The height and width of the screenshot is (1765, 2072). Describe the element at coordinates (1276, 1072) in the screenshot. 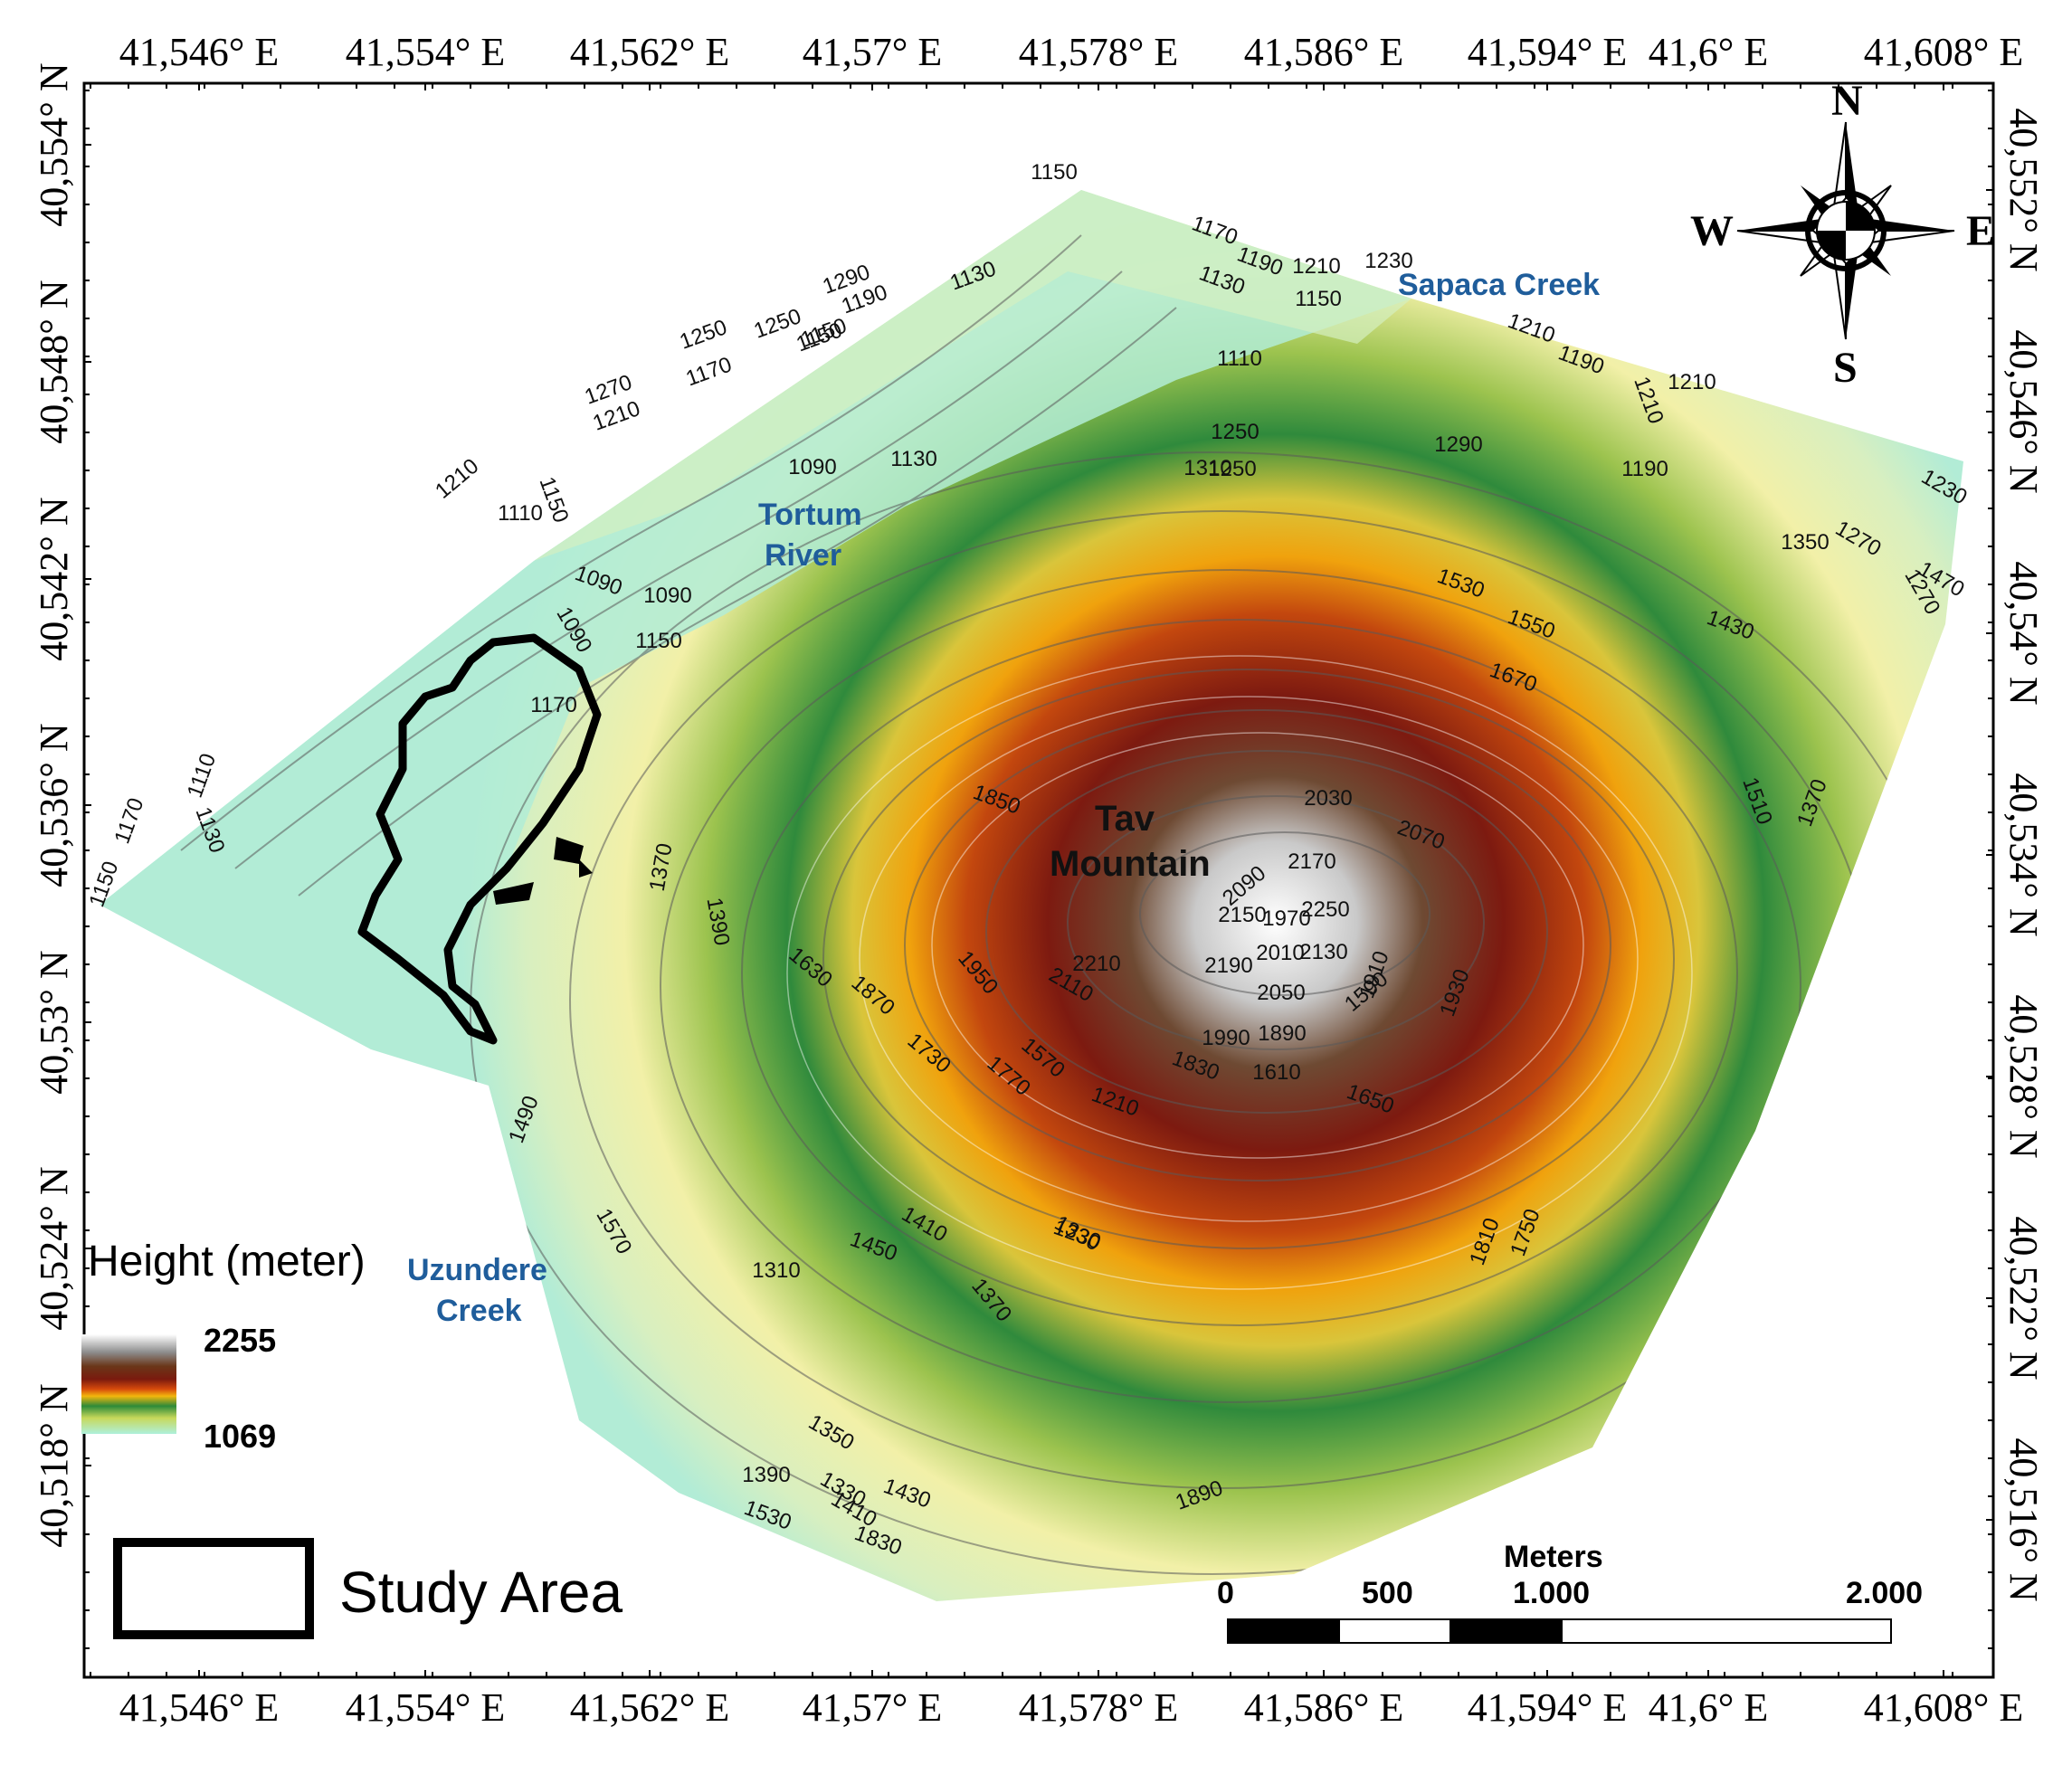

I see `contour-label: 1610` at that location.